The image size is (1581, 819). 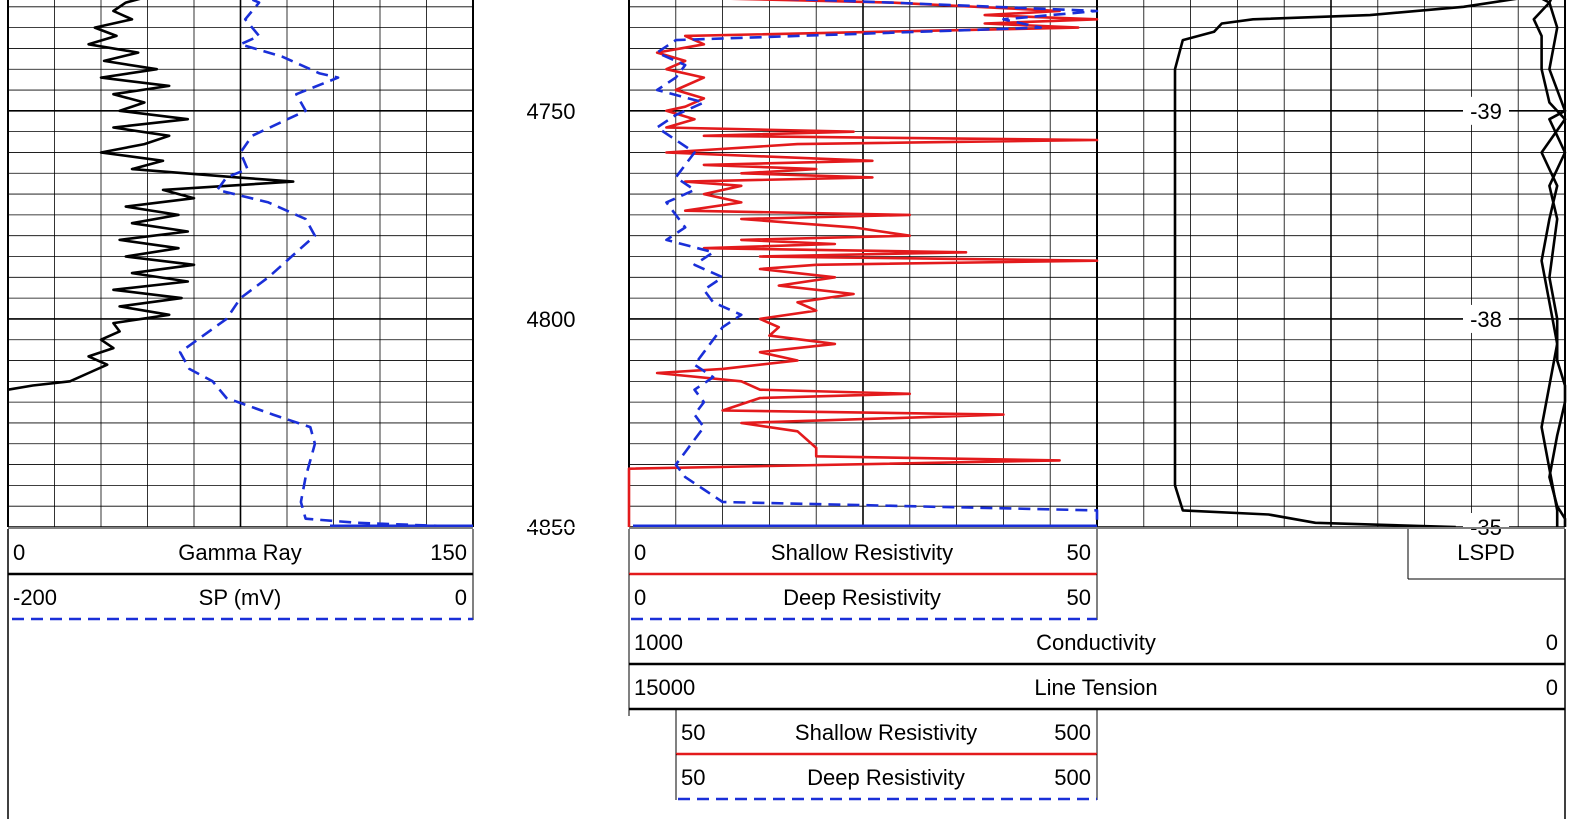 I want to click on line-tension-name: Line Tension, so click(x=1095, y=687).